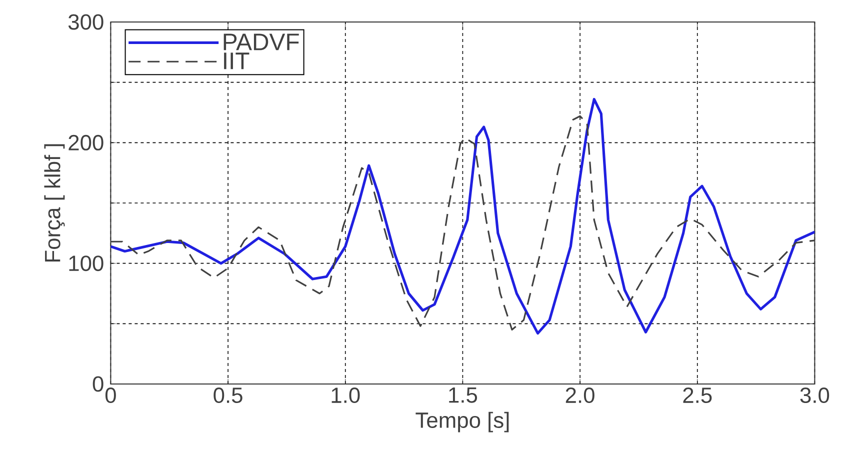  What do you see at coordinates (580, 396) in the screenshot?
I see `x-tick-label: 2.0` at bounding box center [580, 396].